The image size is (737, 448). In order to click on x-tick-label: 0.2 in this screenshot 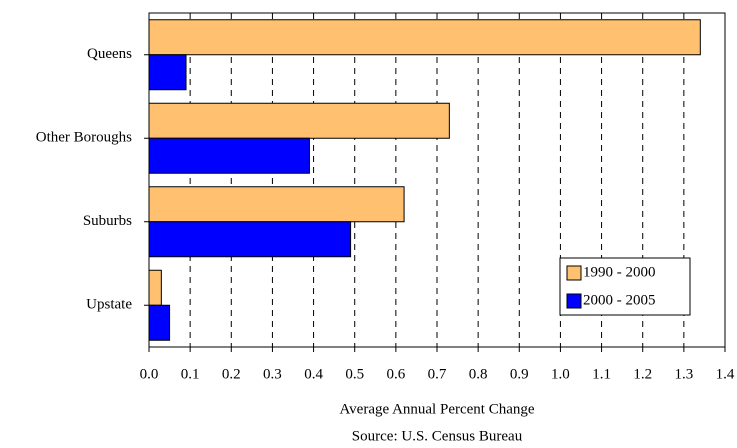, I will do `click(231, 374)`.